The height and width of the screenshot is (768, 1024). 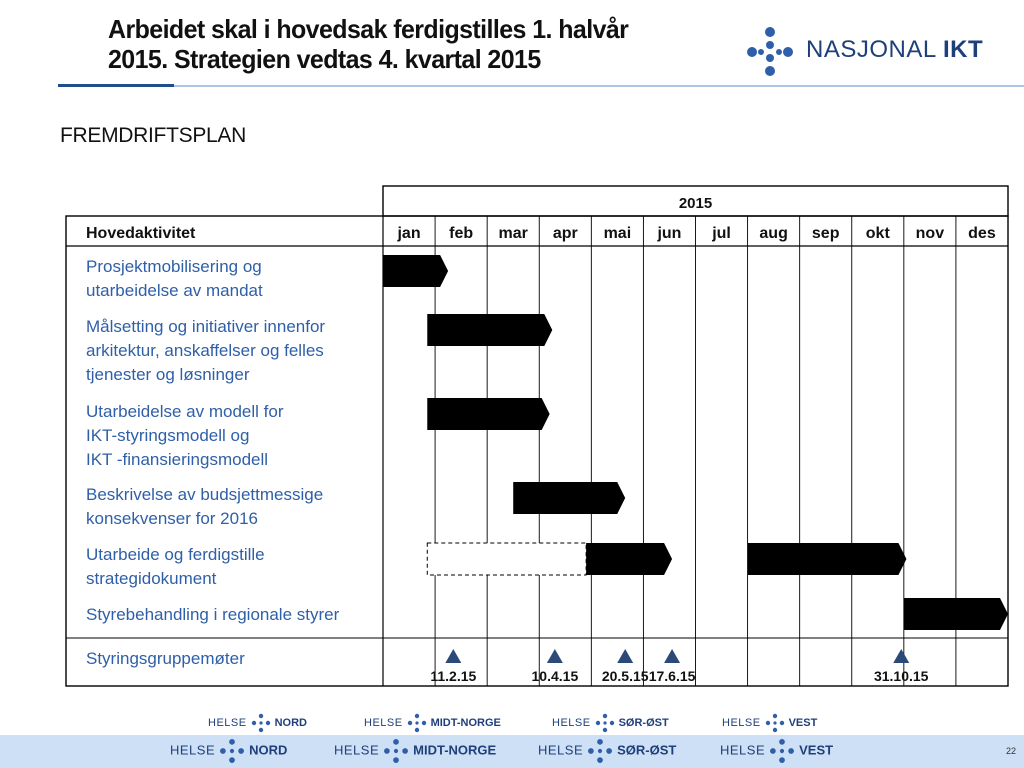 I want to click on footer-logo-small: HELSE NORD, so click(x=257, y=723).